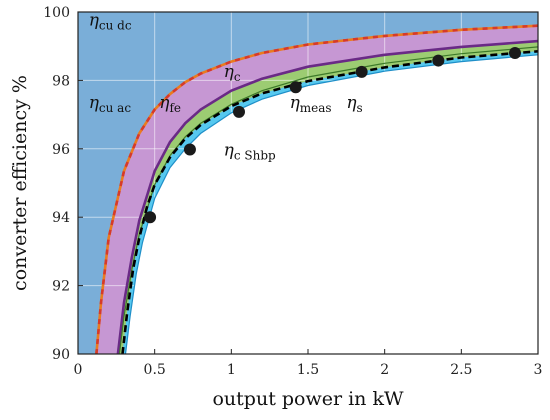  I want to click on y-axis-ticks: 90 92 94 96 98 100, so click(63, 184).